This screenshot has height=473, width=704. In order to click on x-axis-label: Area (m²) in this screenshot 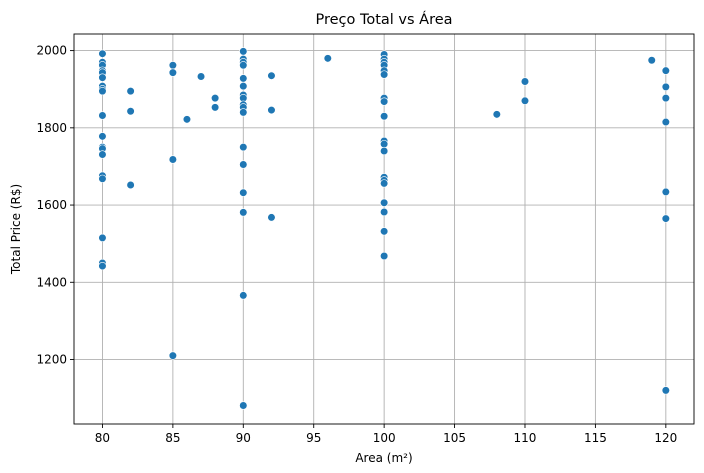, I will do `click(383, 458)`.